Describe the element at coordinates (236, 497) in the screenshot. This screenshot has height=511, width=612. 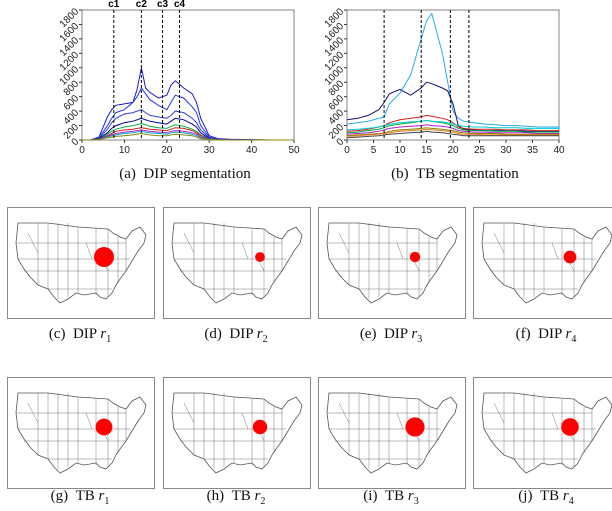
I see `caption-h: (h) TB r2` at that location.